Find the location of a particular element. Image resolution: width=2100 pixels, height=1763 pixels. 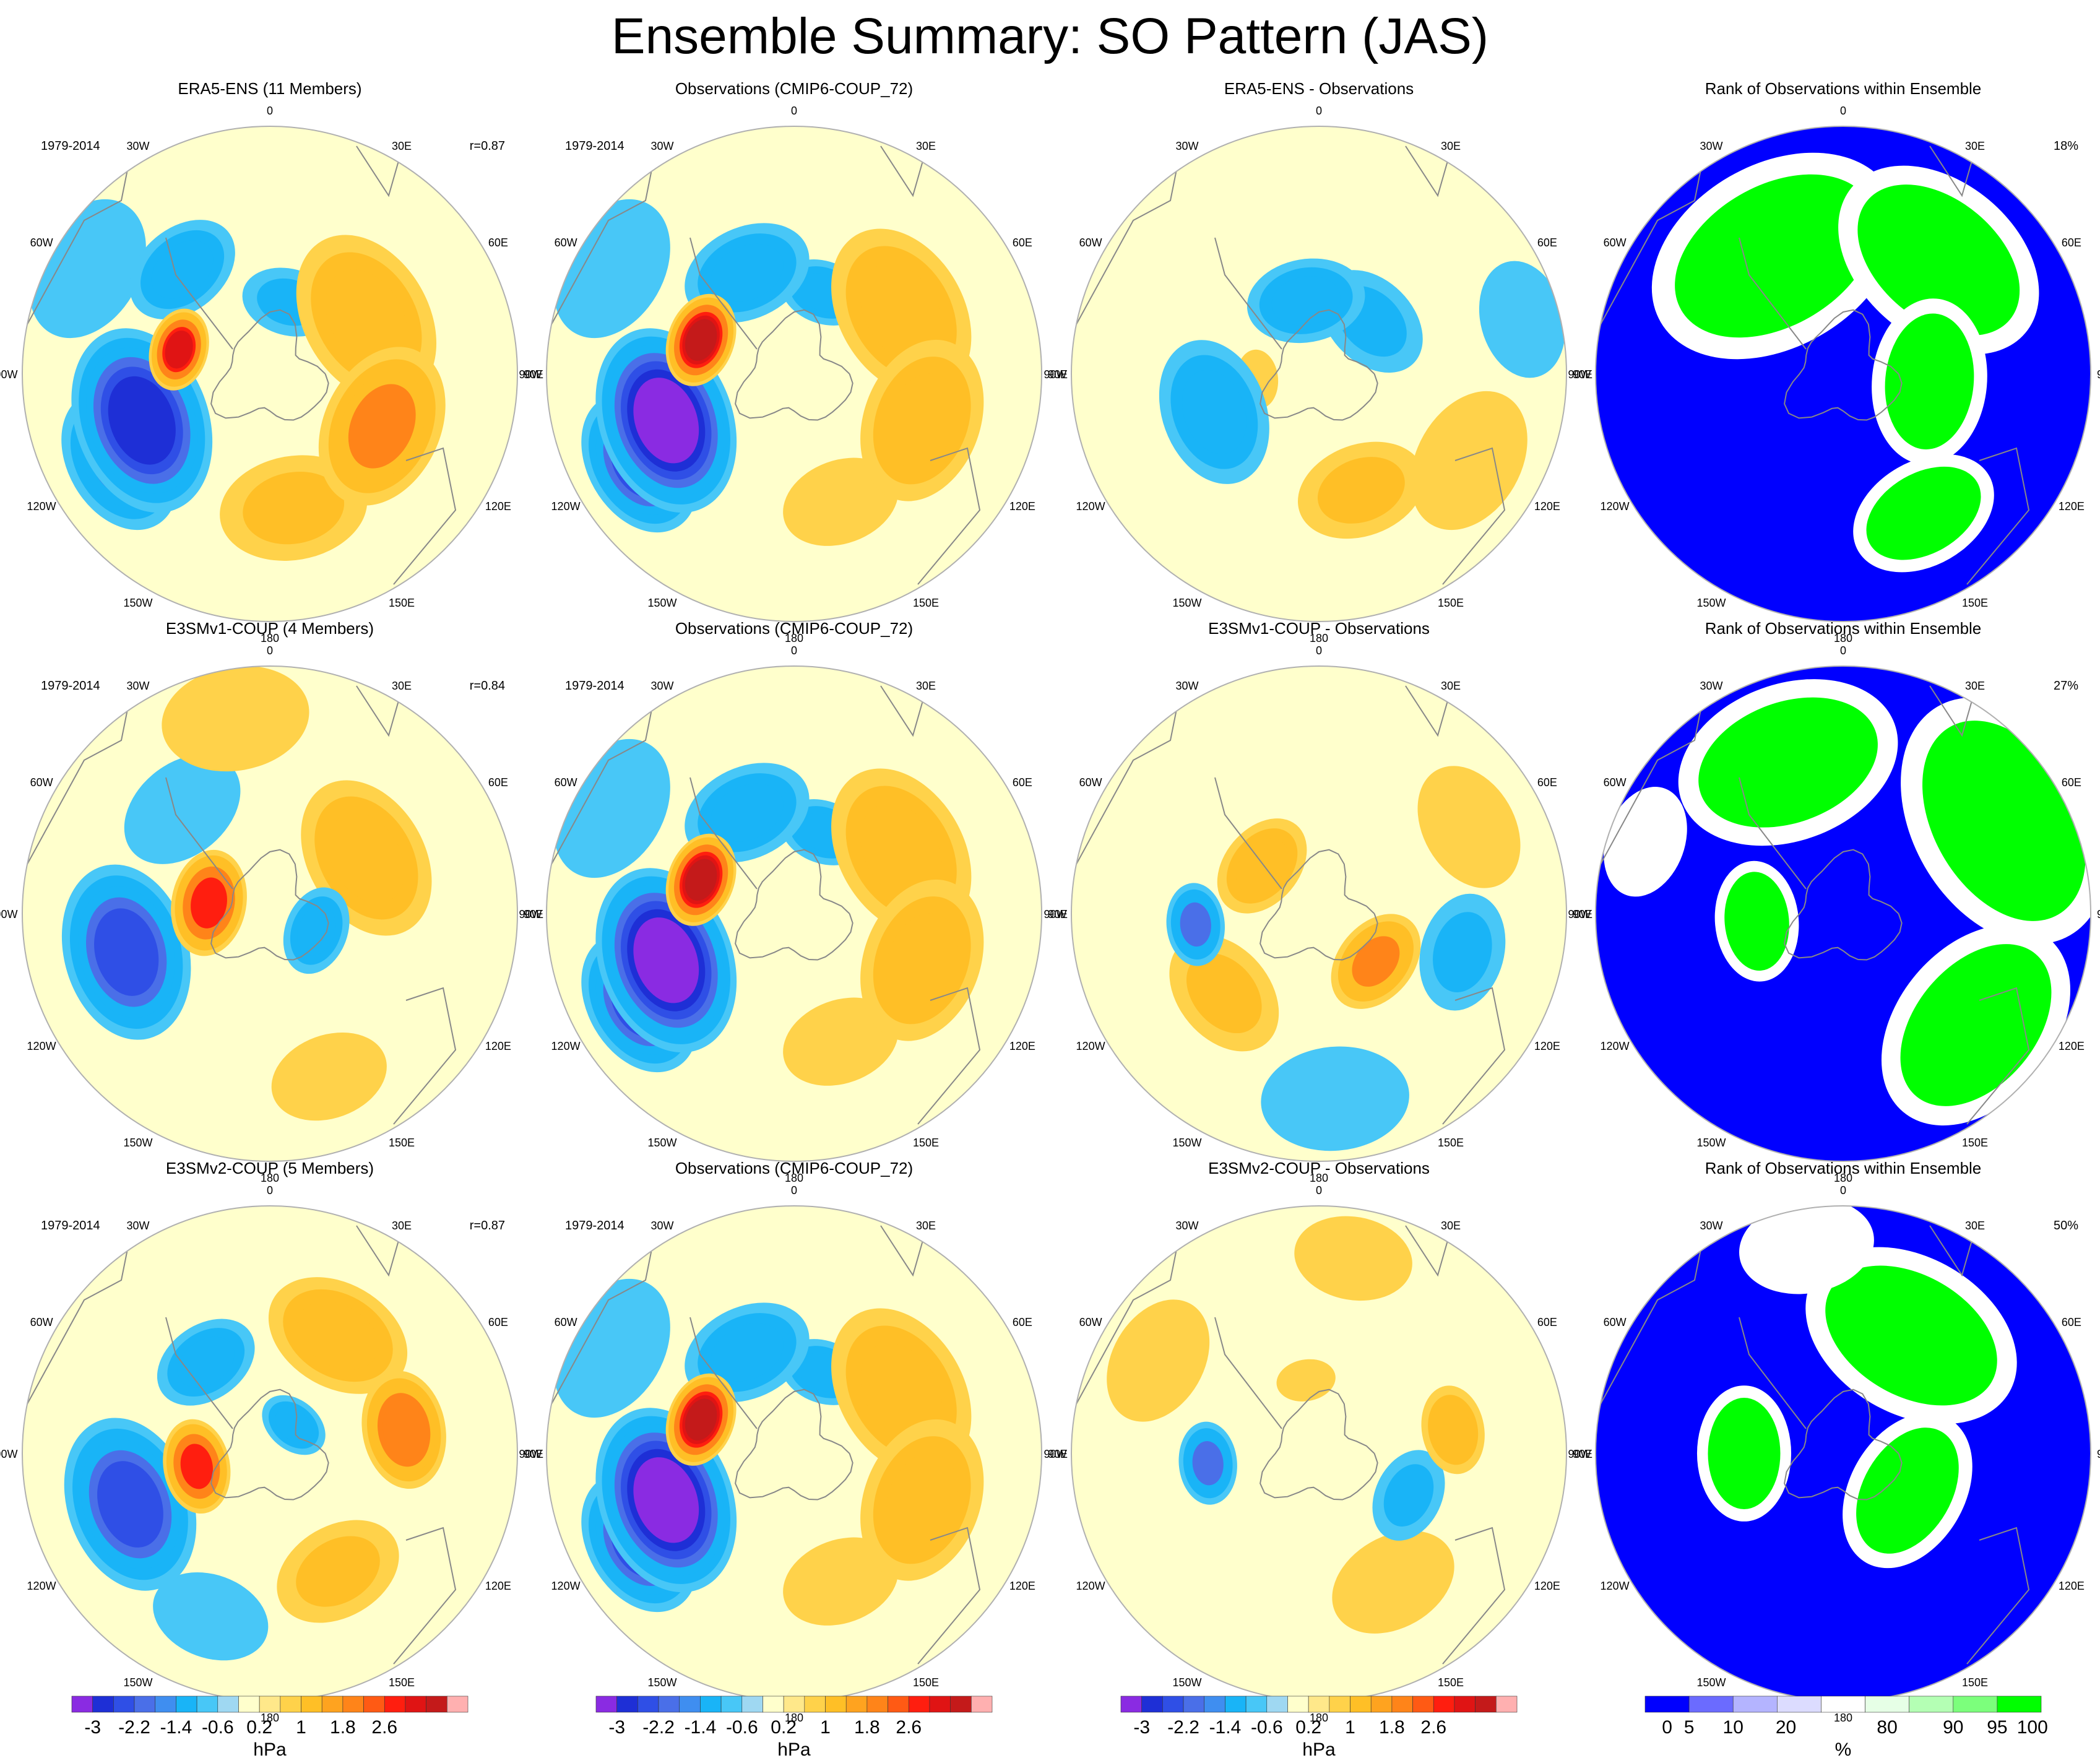

panel-title: ERA5-ENS (11 Members) is located at coordinates (269, 88).